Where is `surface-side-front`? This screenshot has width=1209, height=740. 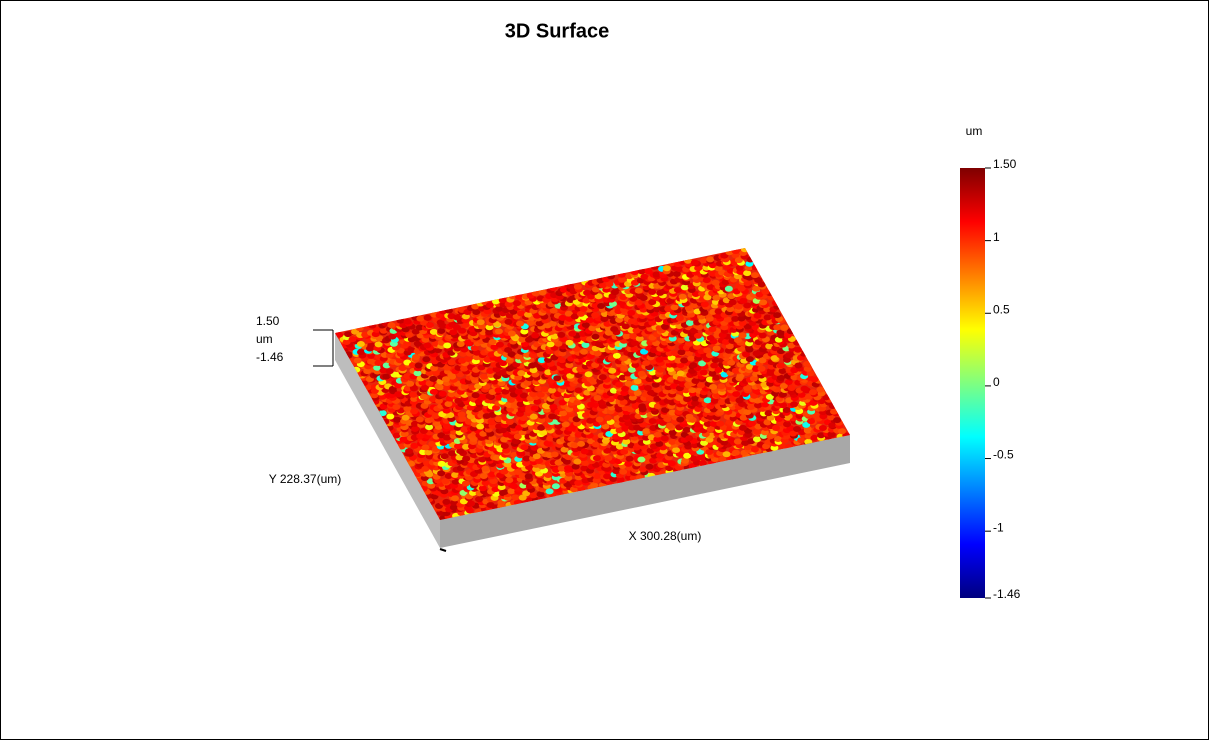 surface-side-front is located at coordinates (645, 491).